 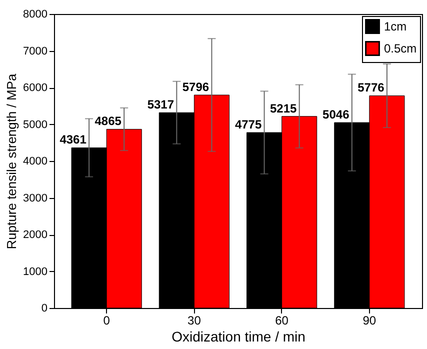 What do you see at coordinates (284, 108) in the screenshot?
I see `data-label: 5215` at bounding box center [284, 108].